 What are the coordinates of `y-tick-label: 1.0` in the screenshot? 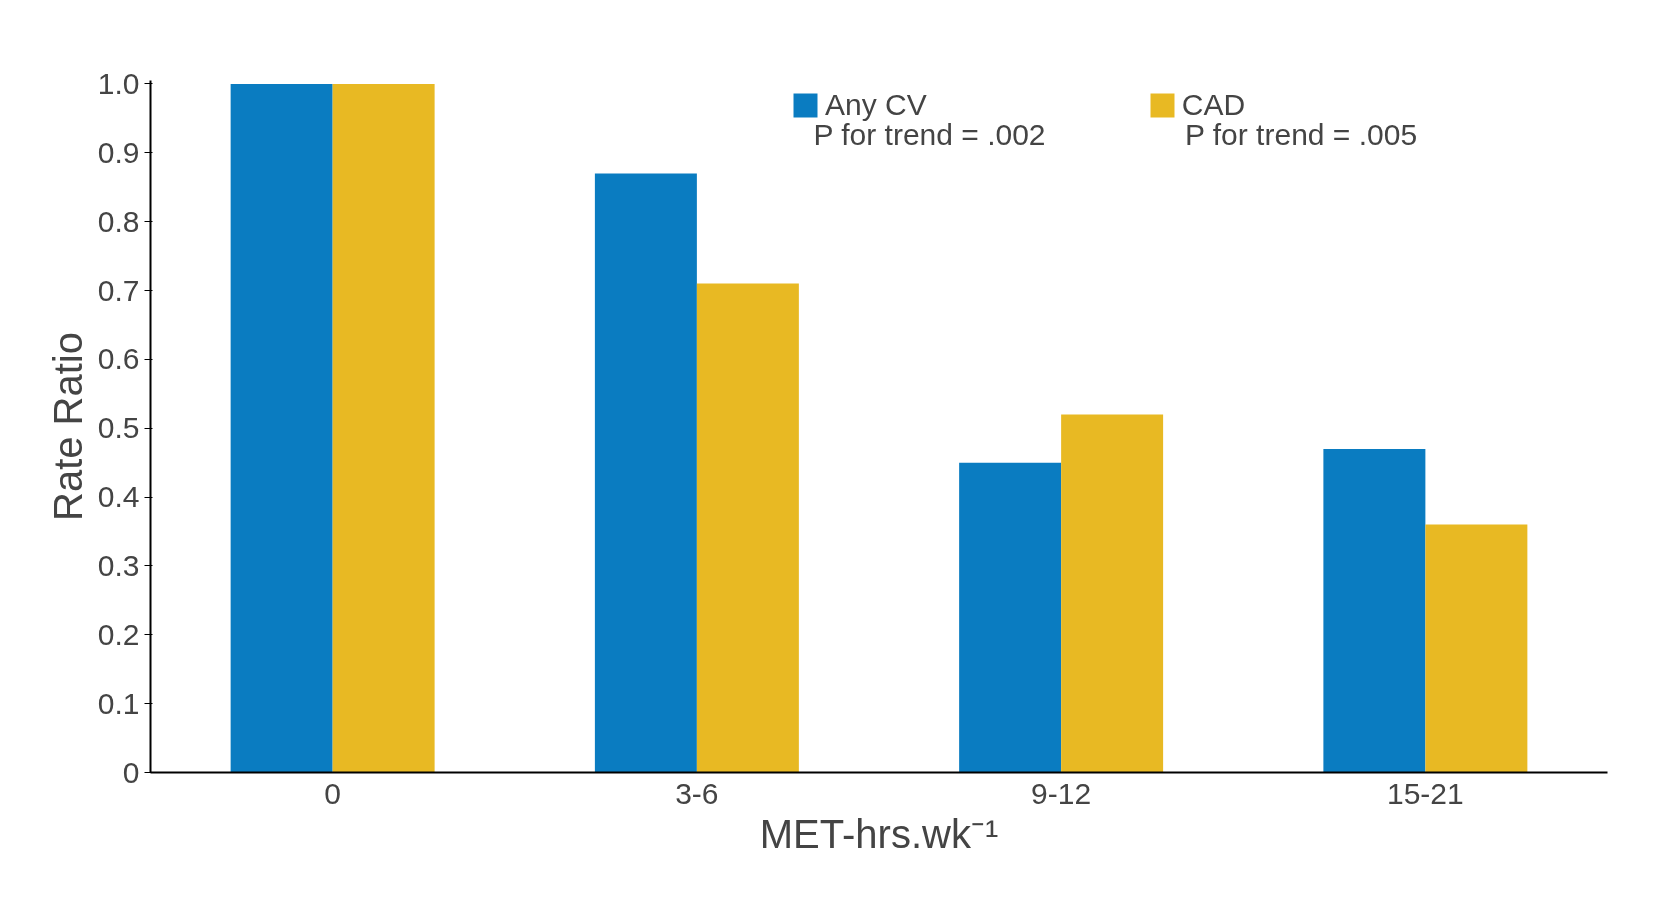 It's located at (118, 83).